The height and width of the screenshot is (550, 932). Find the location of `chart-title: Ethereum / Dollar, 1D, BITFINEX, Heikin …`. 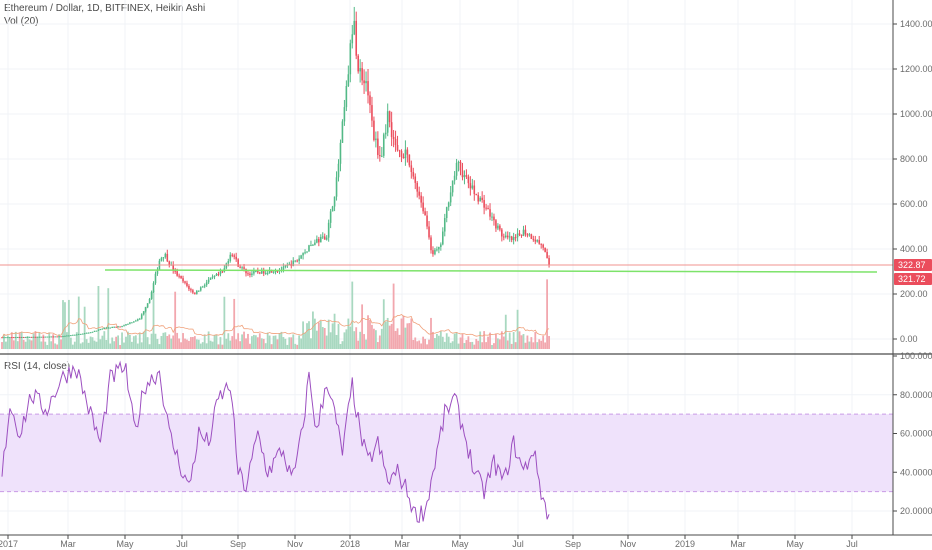

chart-title: Ethereum / Dollar, 1D, BITFINEX, Heikin … is located at coordinates (105, 8).